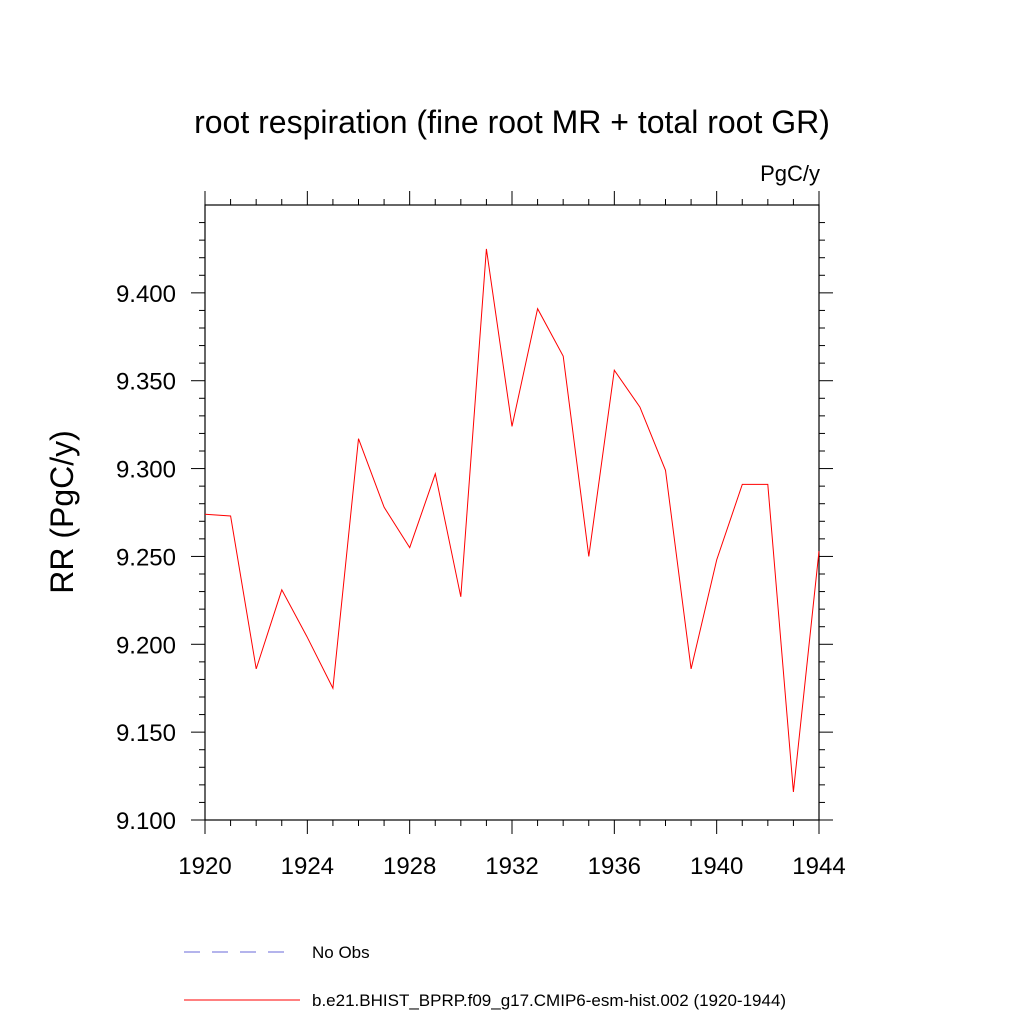  Describe the element at coordinates (409, 866) in the screenshot. I see `x-tick-label: 1928` at that location.